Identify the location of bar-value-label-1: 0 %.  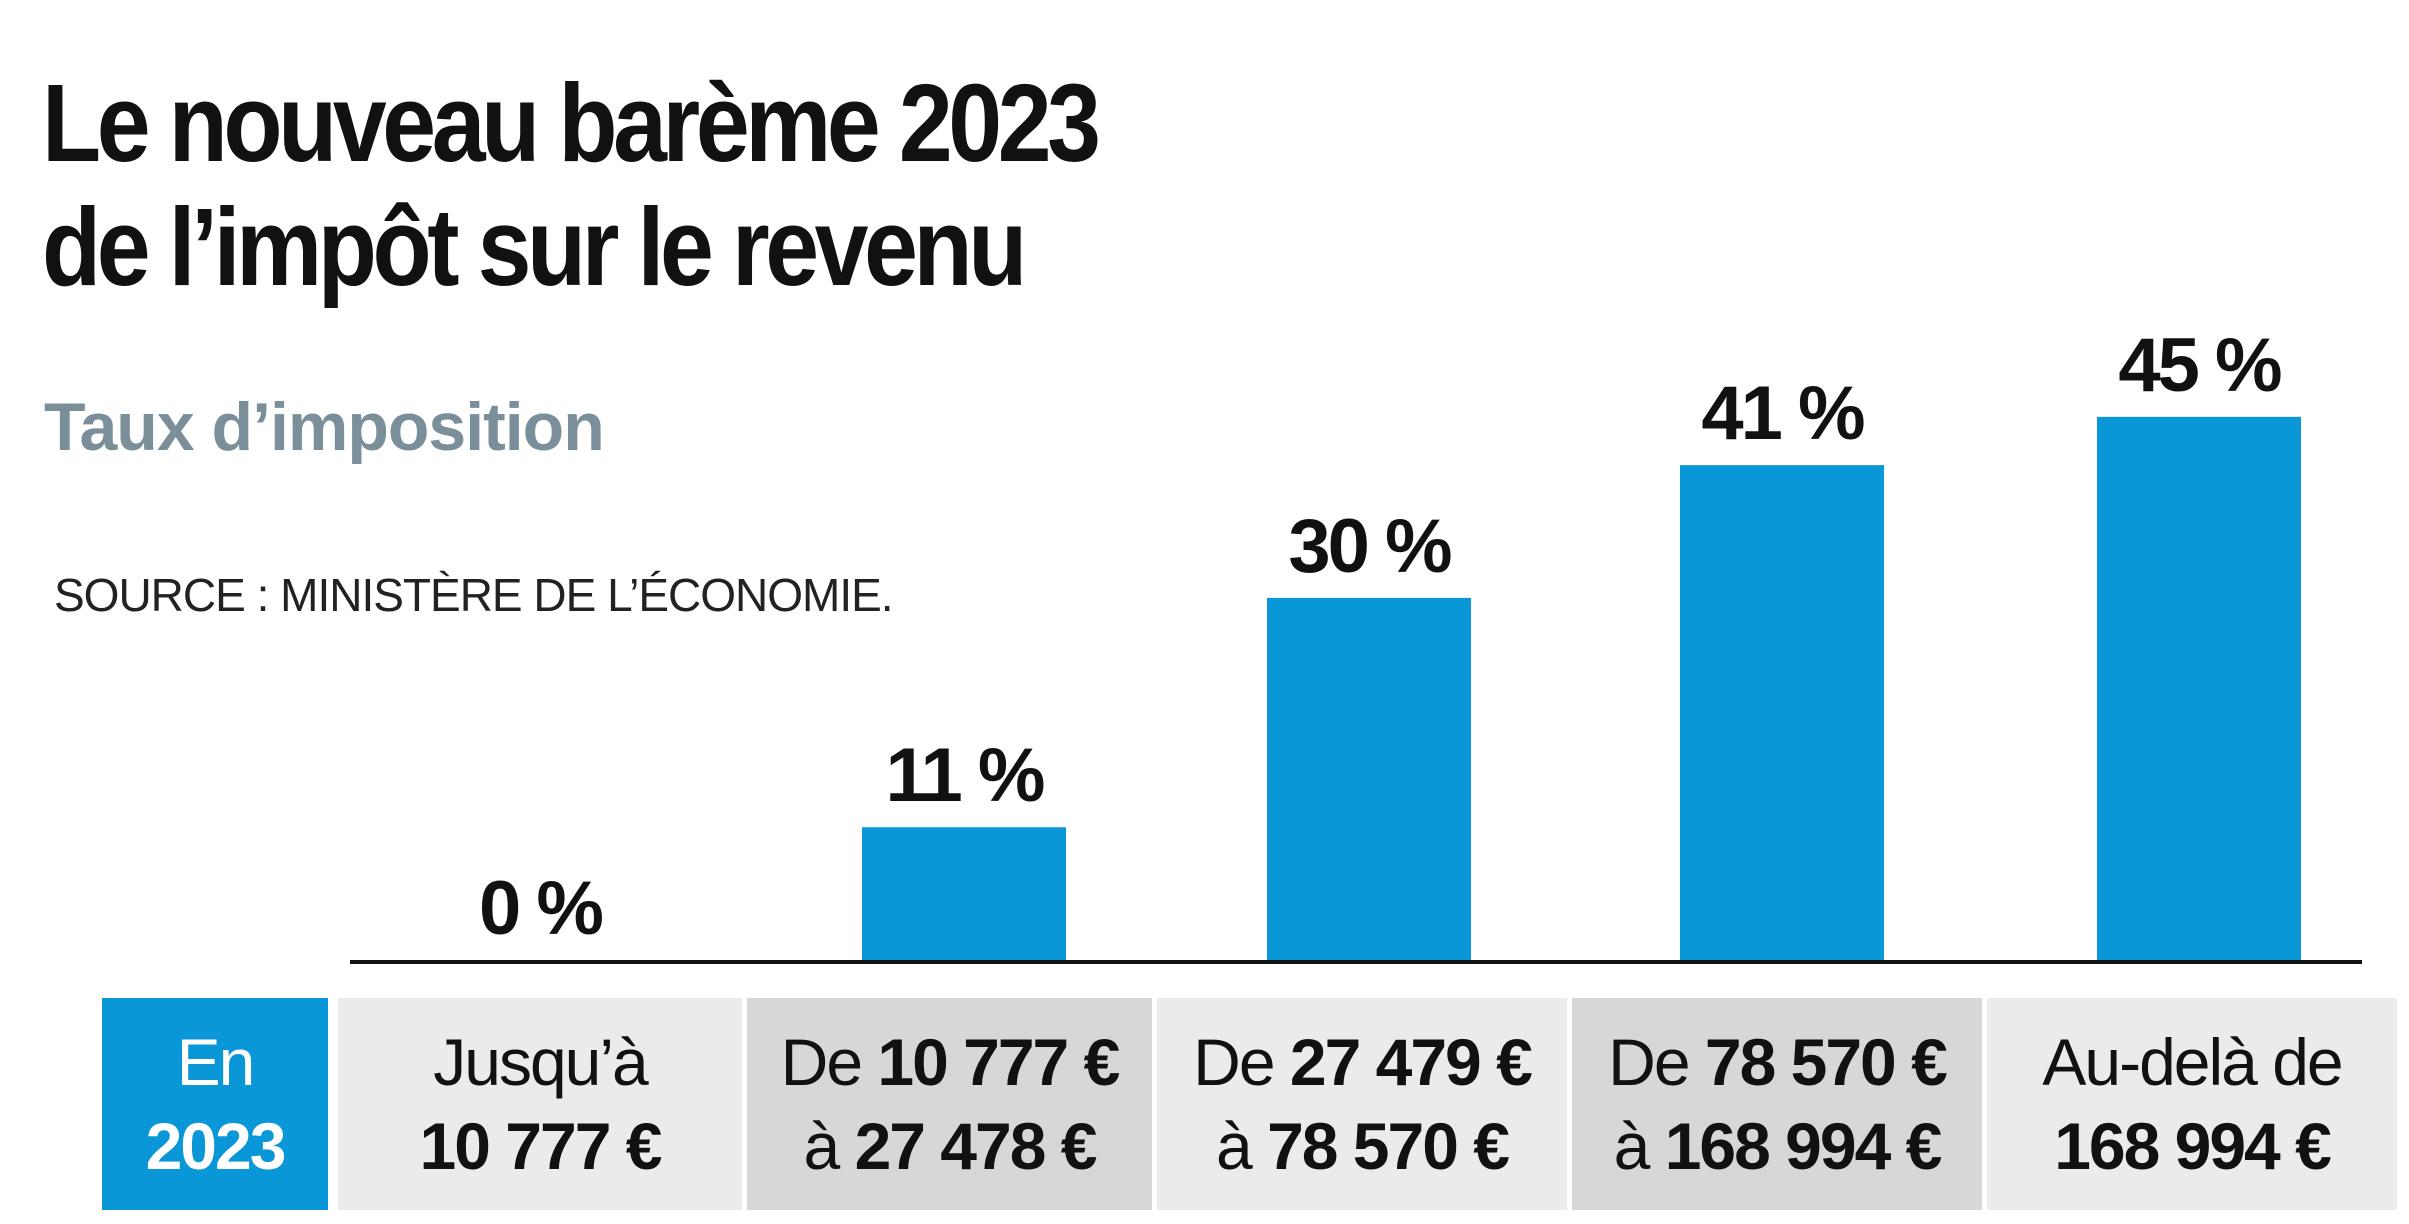
(540, 908).